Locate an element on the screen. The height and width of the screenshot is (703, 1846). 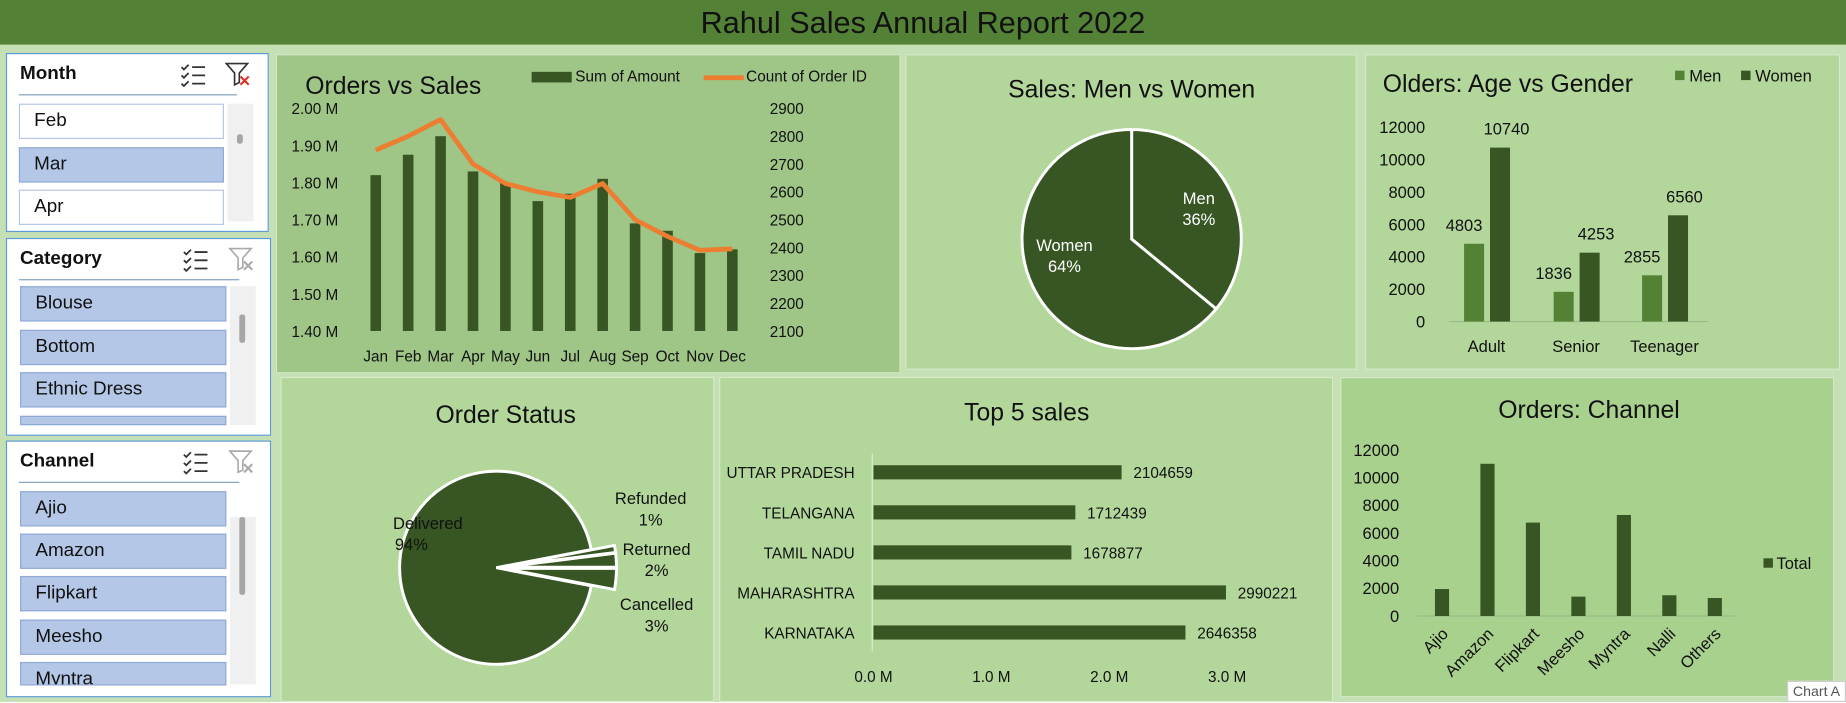
category-label: Amazon is located at coordinates (1470, 652).